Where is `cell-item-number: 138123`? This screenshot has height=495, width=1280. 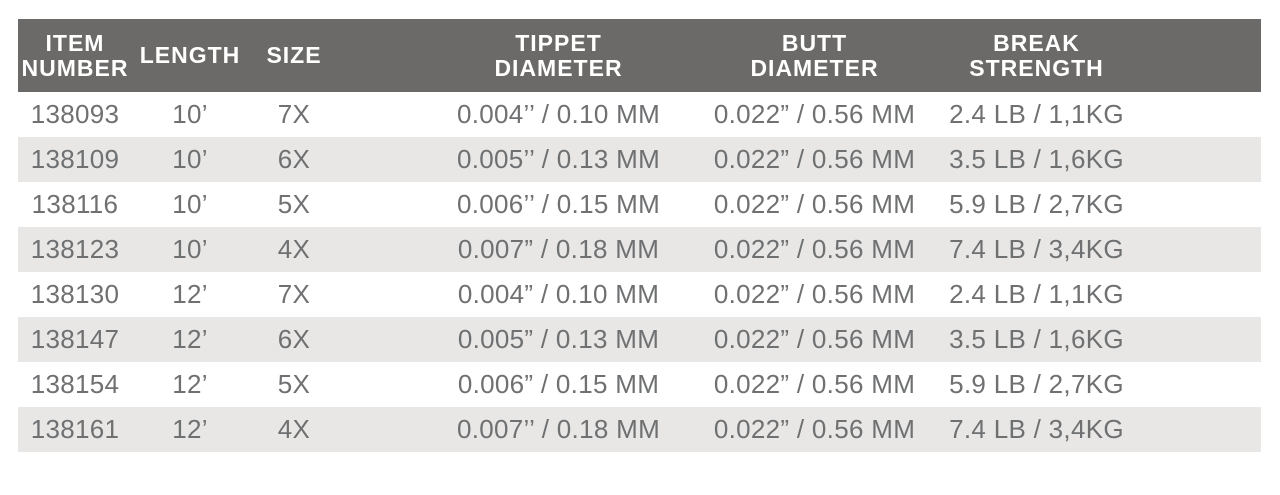 cell-item-number: 138123 is located at coordinates (75, 249).